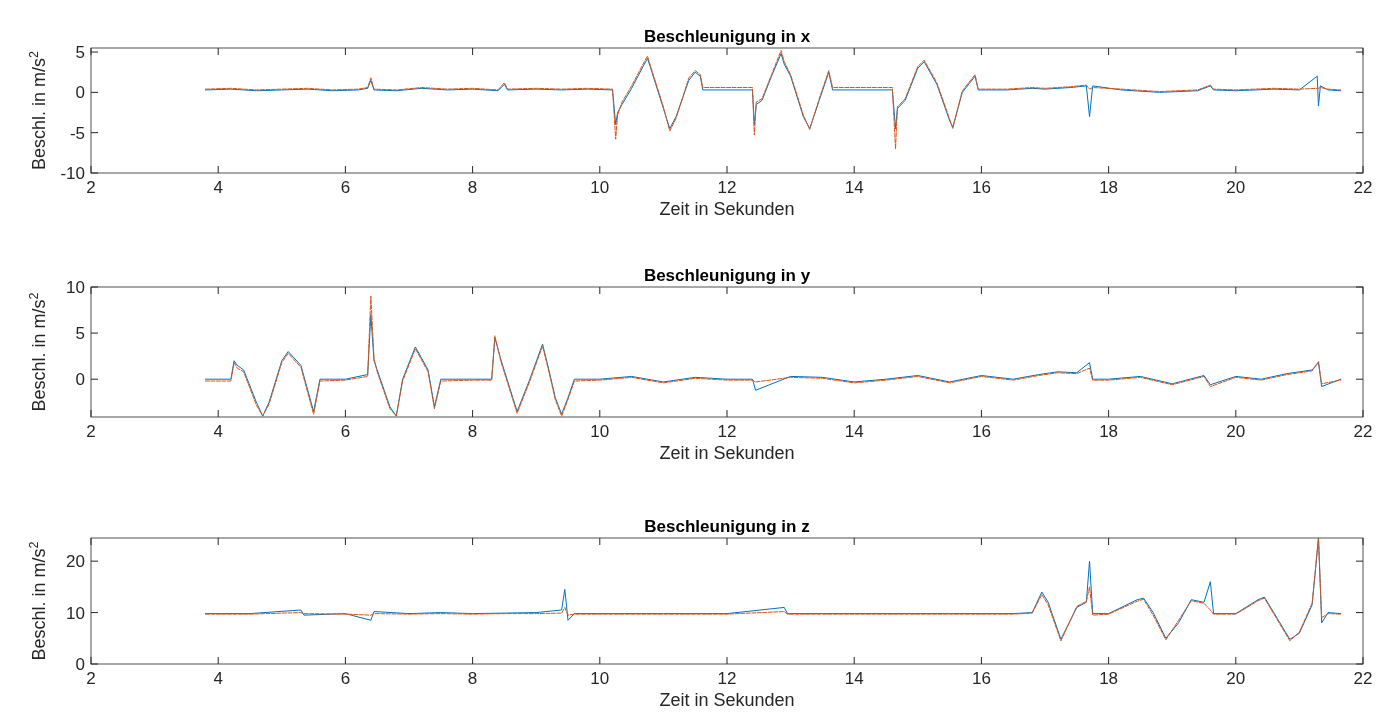 This screenshot has width=1381, height=722. What do you see at coordinates (727, 275) in the screenshot?
I see `chart-title: Beschleunigung in y` at bounding box center [727, 275].